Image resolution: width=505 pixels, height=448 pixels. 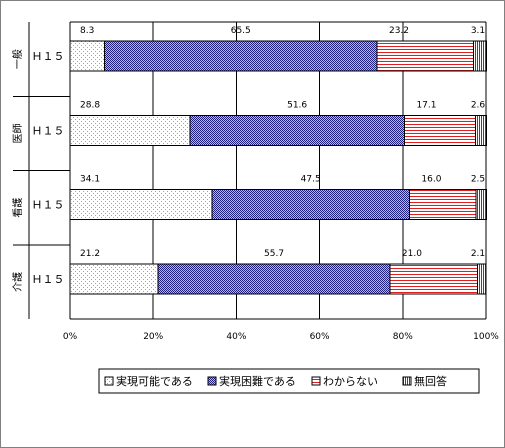 What do you see at coordinates (431, 180) in the screenshot?
I see `data-label: 16.0` at bounding box center [431, 180].